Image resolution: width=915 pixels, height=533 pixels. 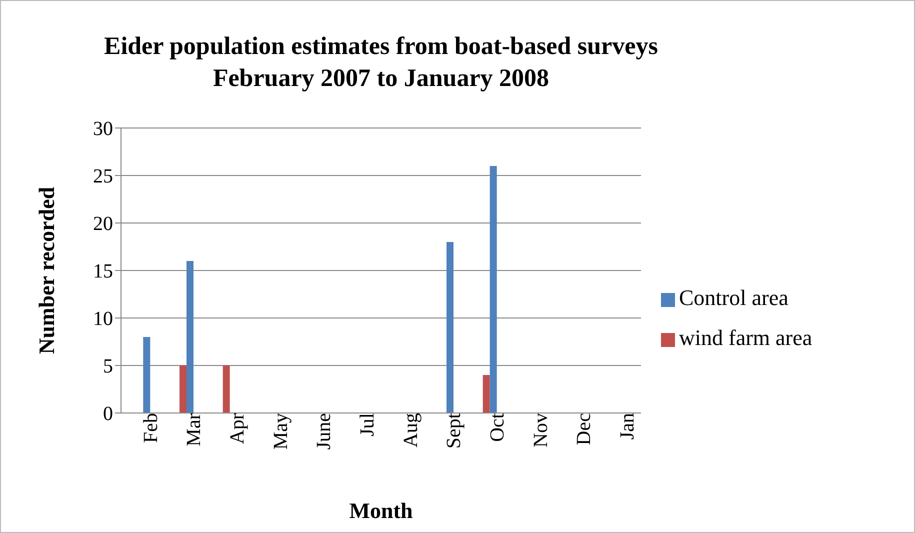 What do you see at coordinates (454, 430) in the screenshot?
I see `x-tick-label: Sept` at bounding box center [454, 430].